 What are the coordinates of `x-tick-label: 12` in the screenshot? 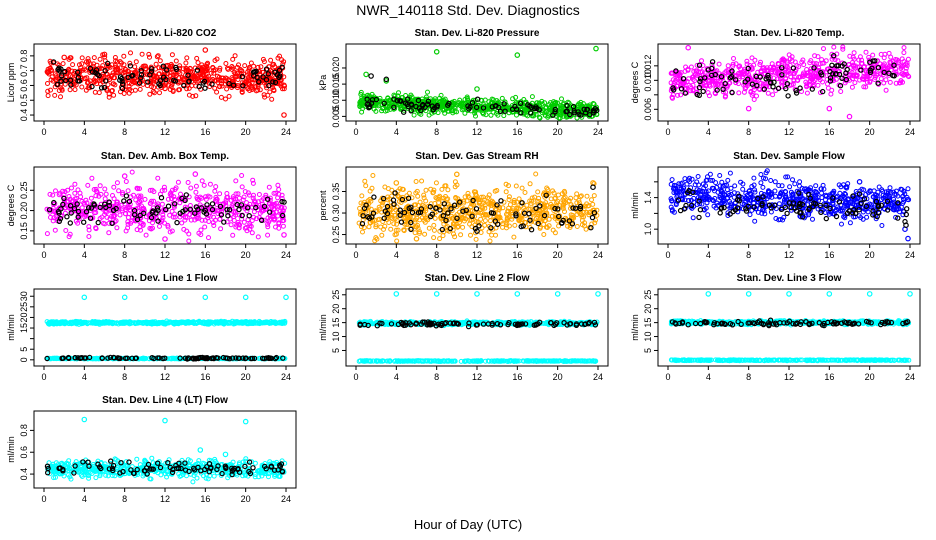 It's located at (477, 132).